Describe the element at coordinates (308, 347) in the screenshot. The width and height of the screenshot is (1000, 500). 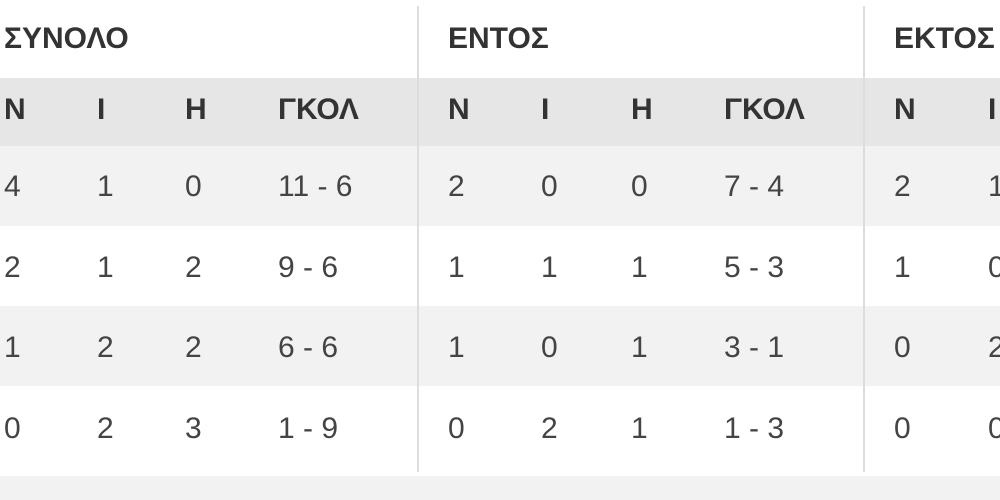
I see `table-cell: 6 - 6` at that location.